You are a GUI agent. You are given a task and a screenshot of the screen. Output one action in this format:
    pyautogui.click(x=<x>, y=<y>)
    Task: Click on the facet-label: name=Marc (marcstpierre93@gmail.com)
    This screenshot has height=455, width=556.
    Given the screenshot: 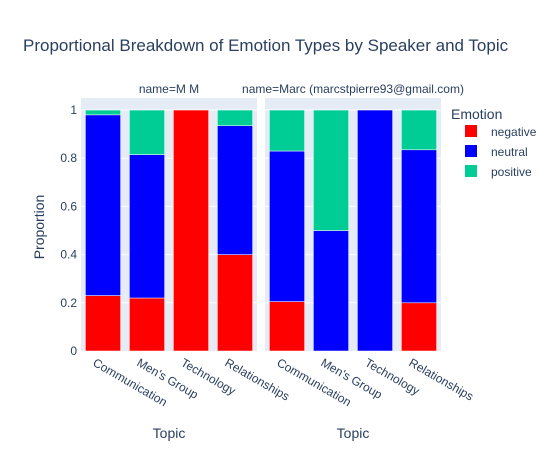 What is the action you would take?
    pyautogui.click(x=353, y=89)
    